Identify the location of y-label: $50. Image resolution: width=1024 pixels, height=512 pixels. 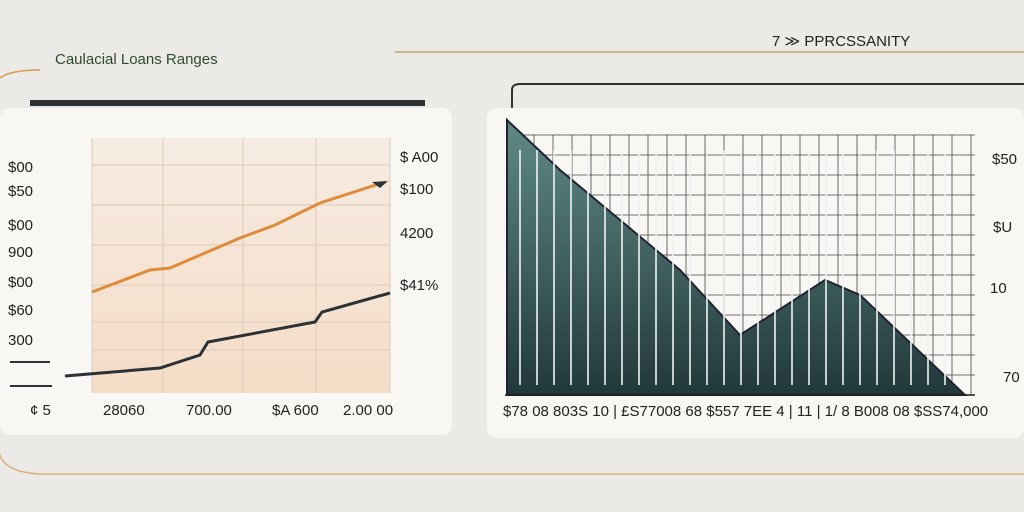
(20, 191).